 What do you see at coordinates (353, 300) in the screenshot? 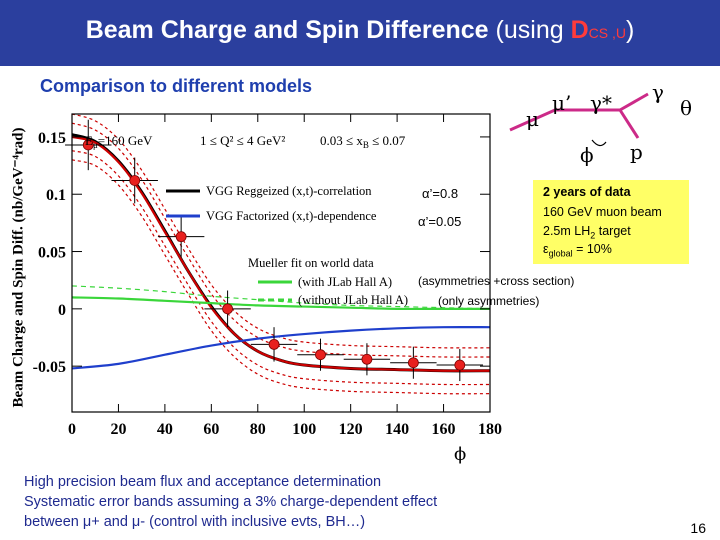
I see `legend-label-4: (without JLab Hall A)` at bounding box center [353, 300].